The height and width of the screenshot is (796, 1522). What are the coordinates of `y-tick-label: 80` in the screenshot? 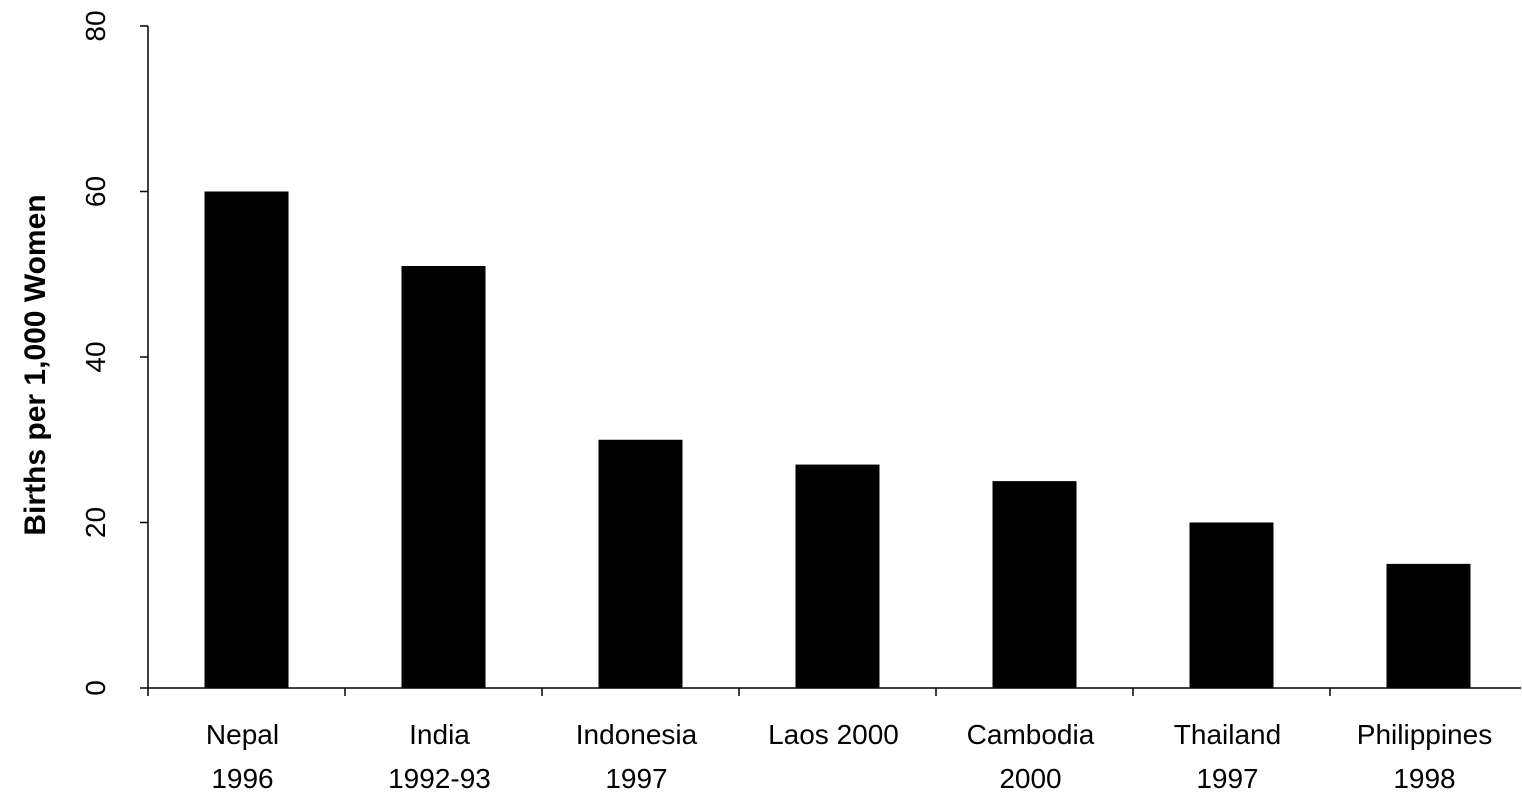 It's located at (95, 25).